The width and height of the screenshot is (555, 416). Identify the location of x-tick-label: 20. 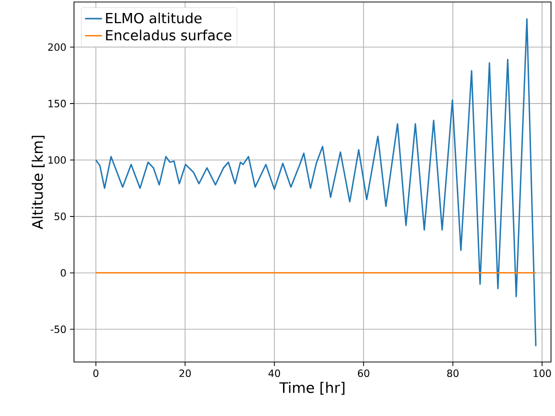
(185, 374).